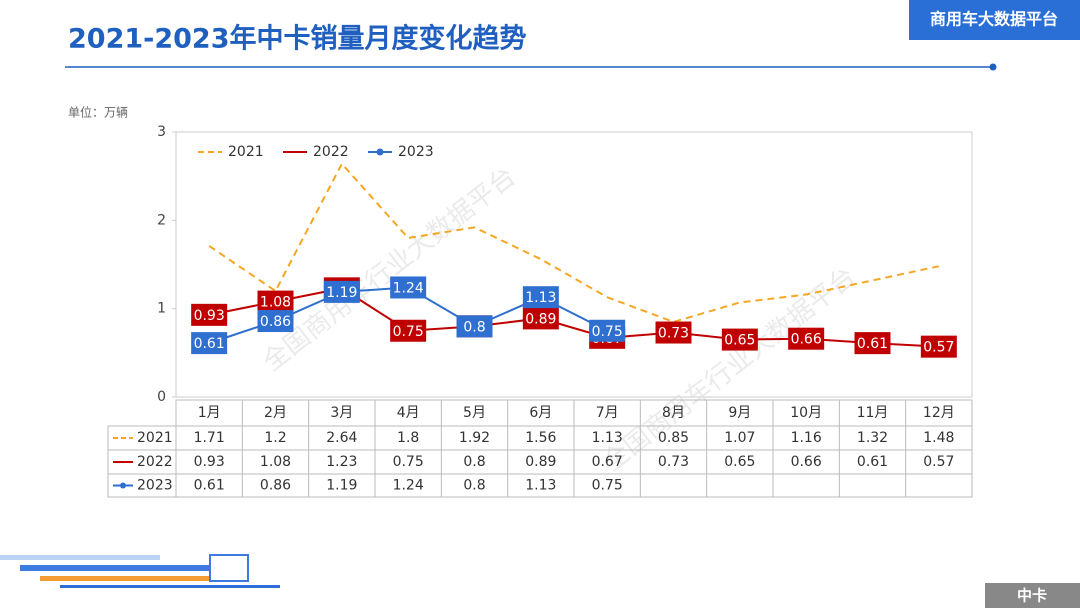  I want to click on data-label: 1.19, so click(341, 293).